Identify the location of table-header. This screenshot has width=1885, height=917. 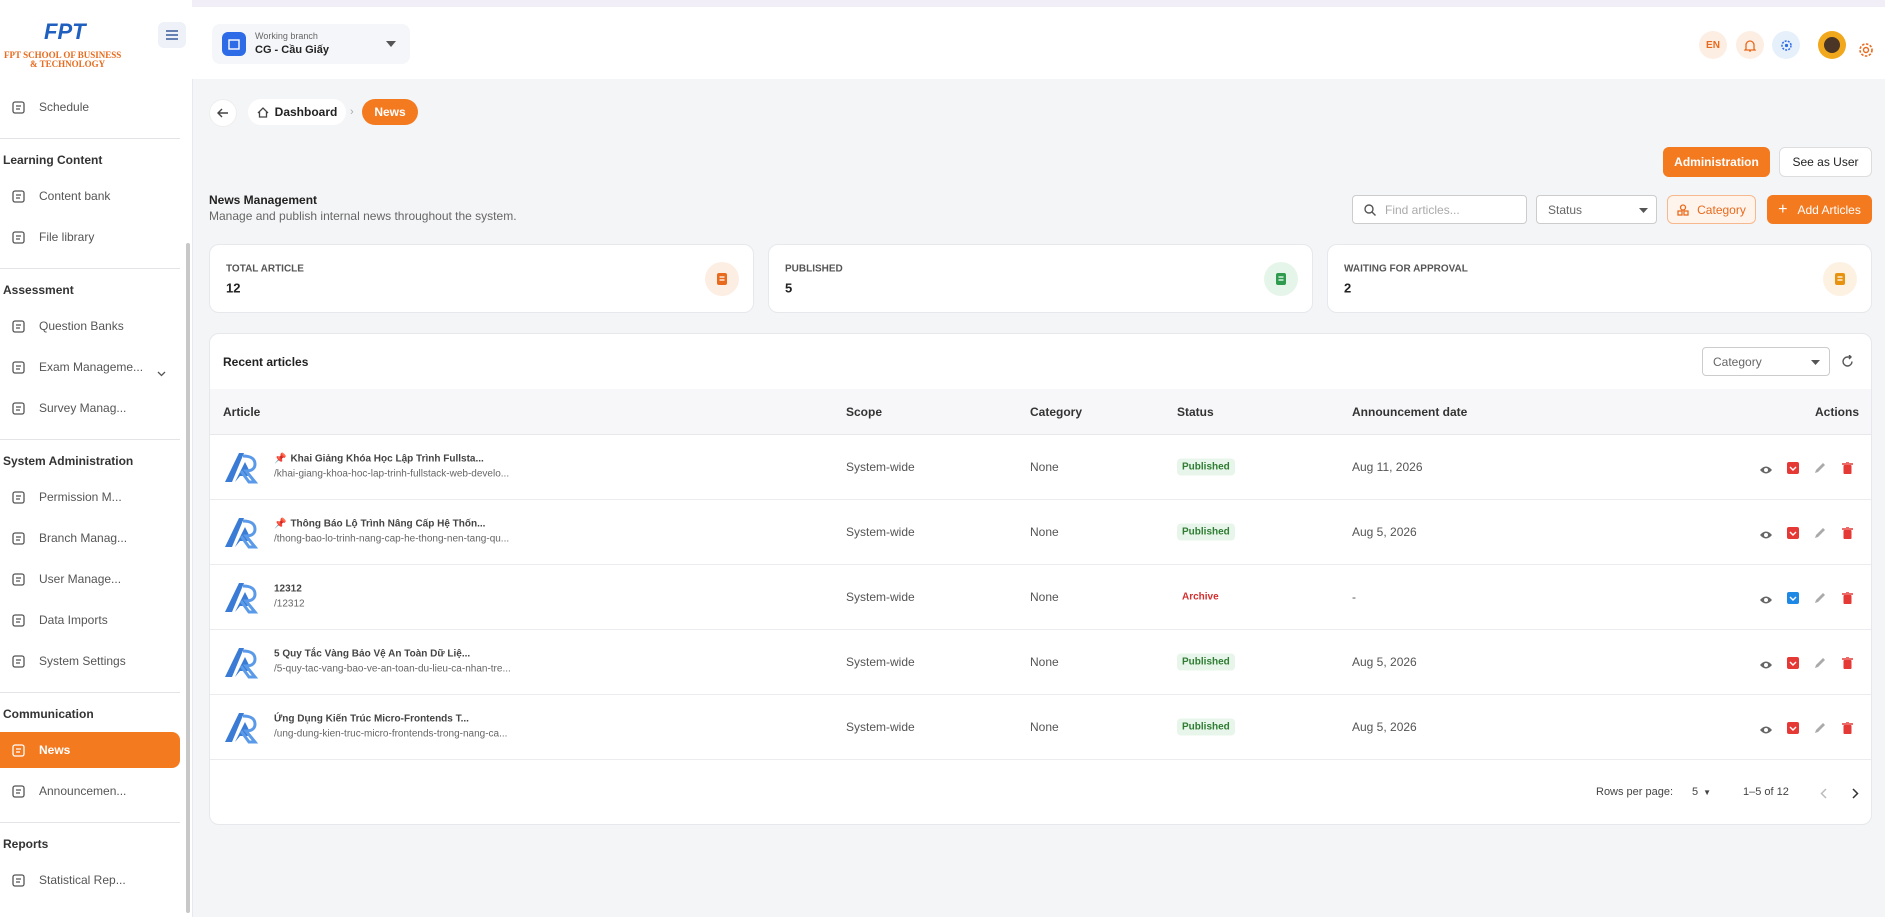
(1040, 412).